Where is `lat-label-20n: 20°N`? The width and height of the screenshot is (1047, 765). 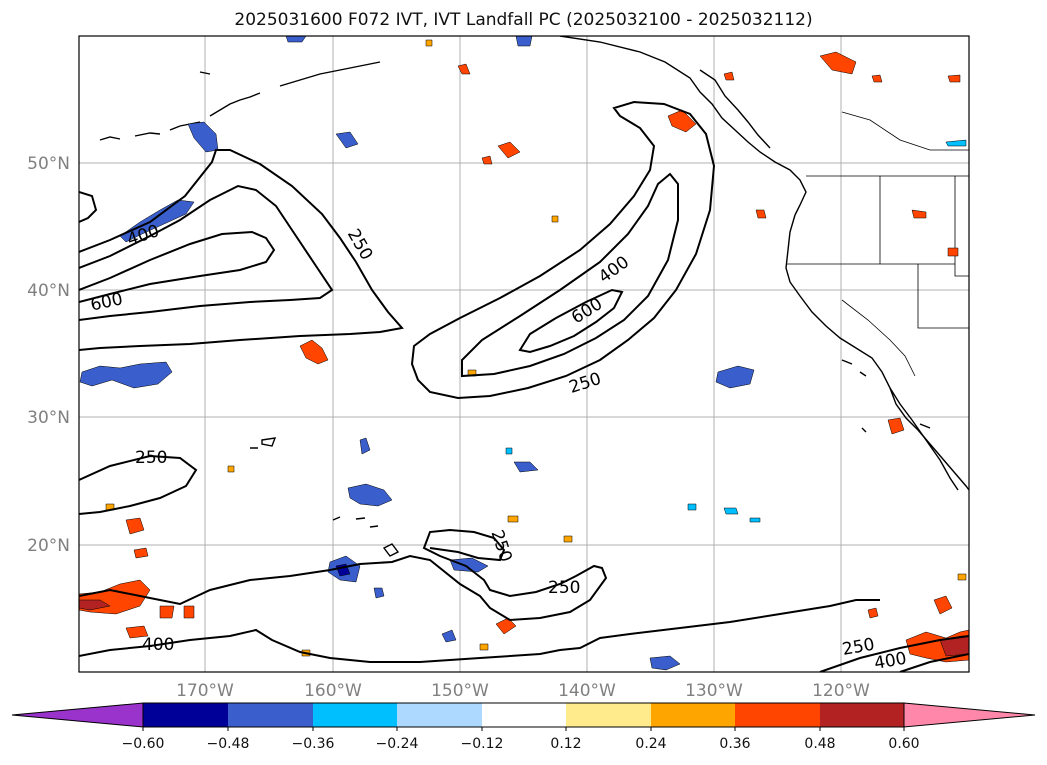
lat-label-20n: 20°N is located at coordinates (48, 546).